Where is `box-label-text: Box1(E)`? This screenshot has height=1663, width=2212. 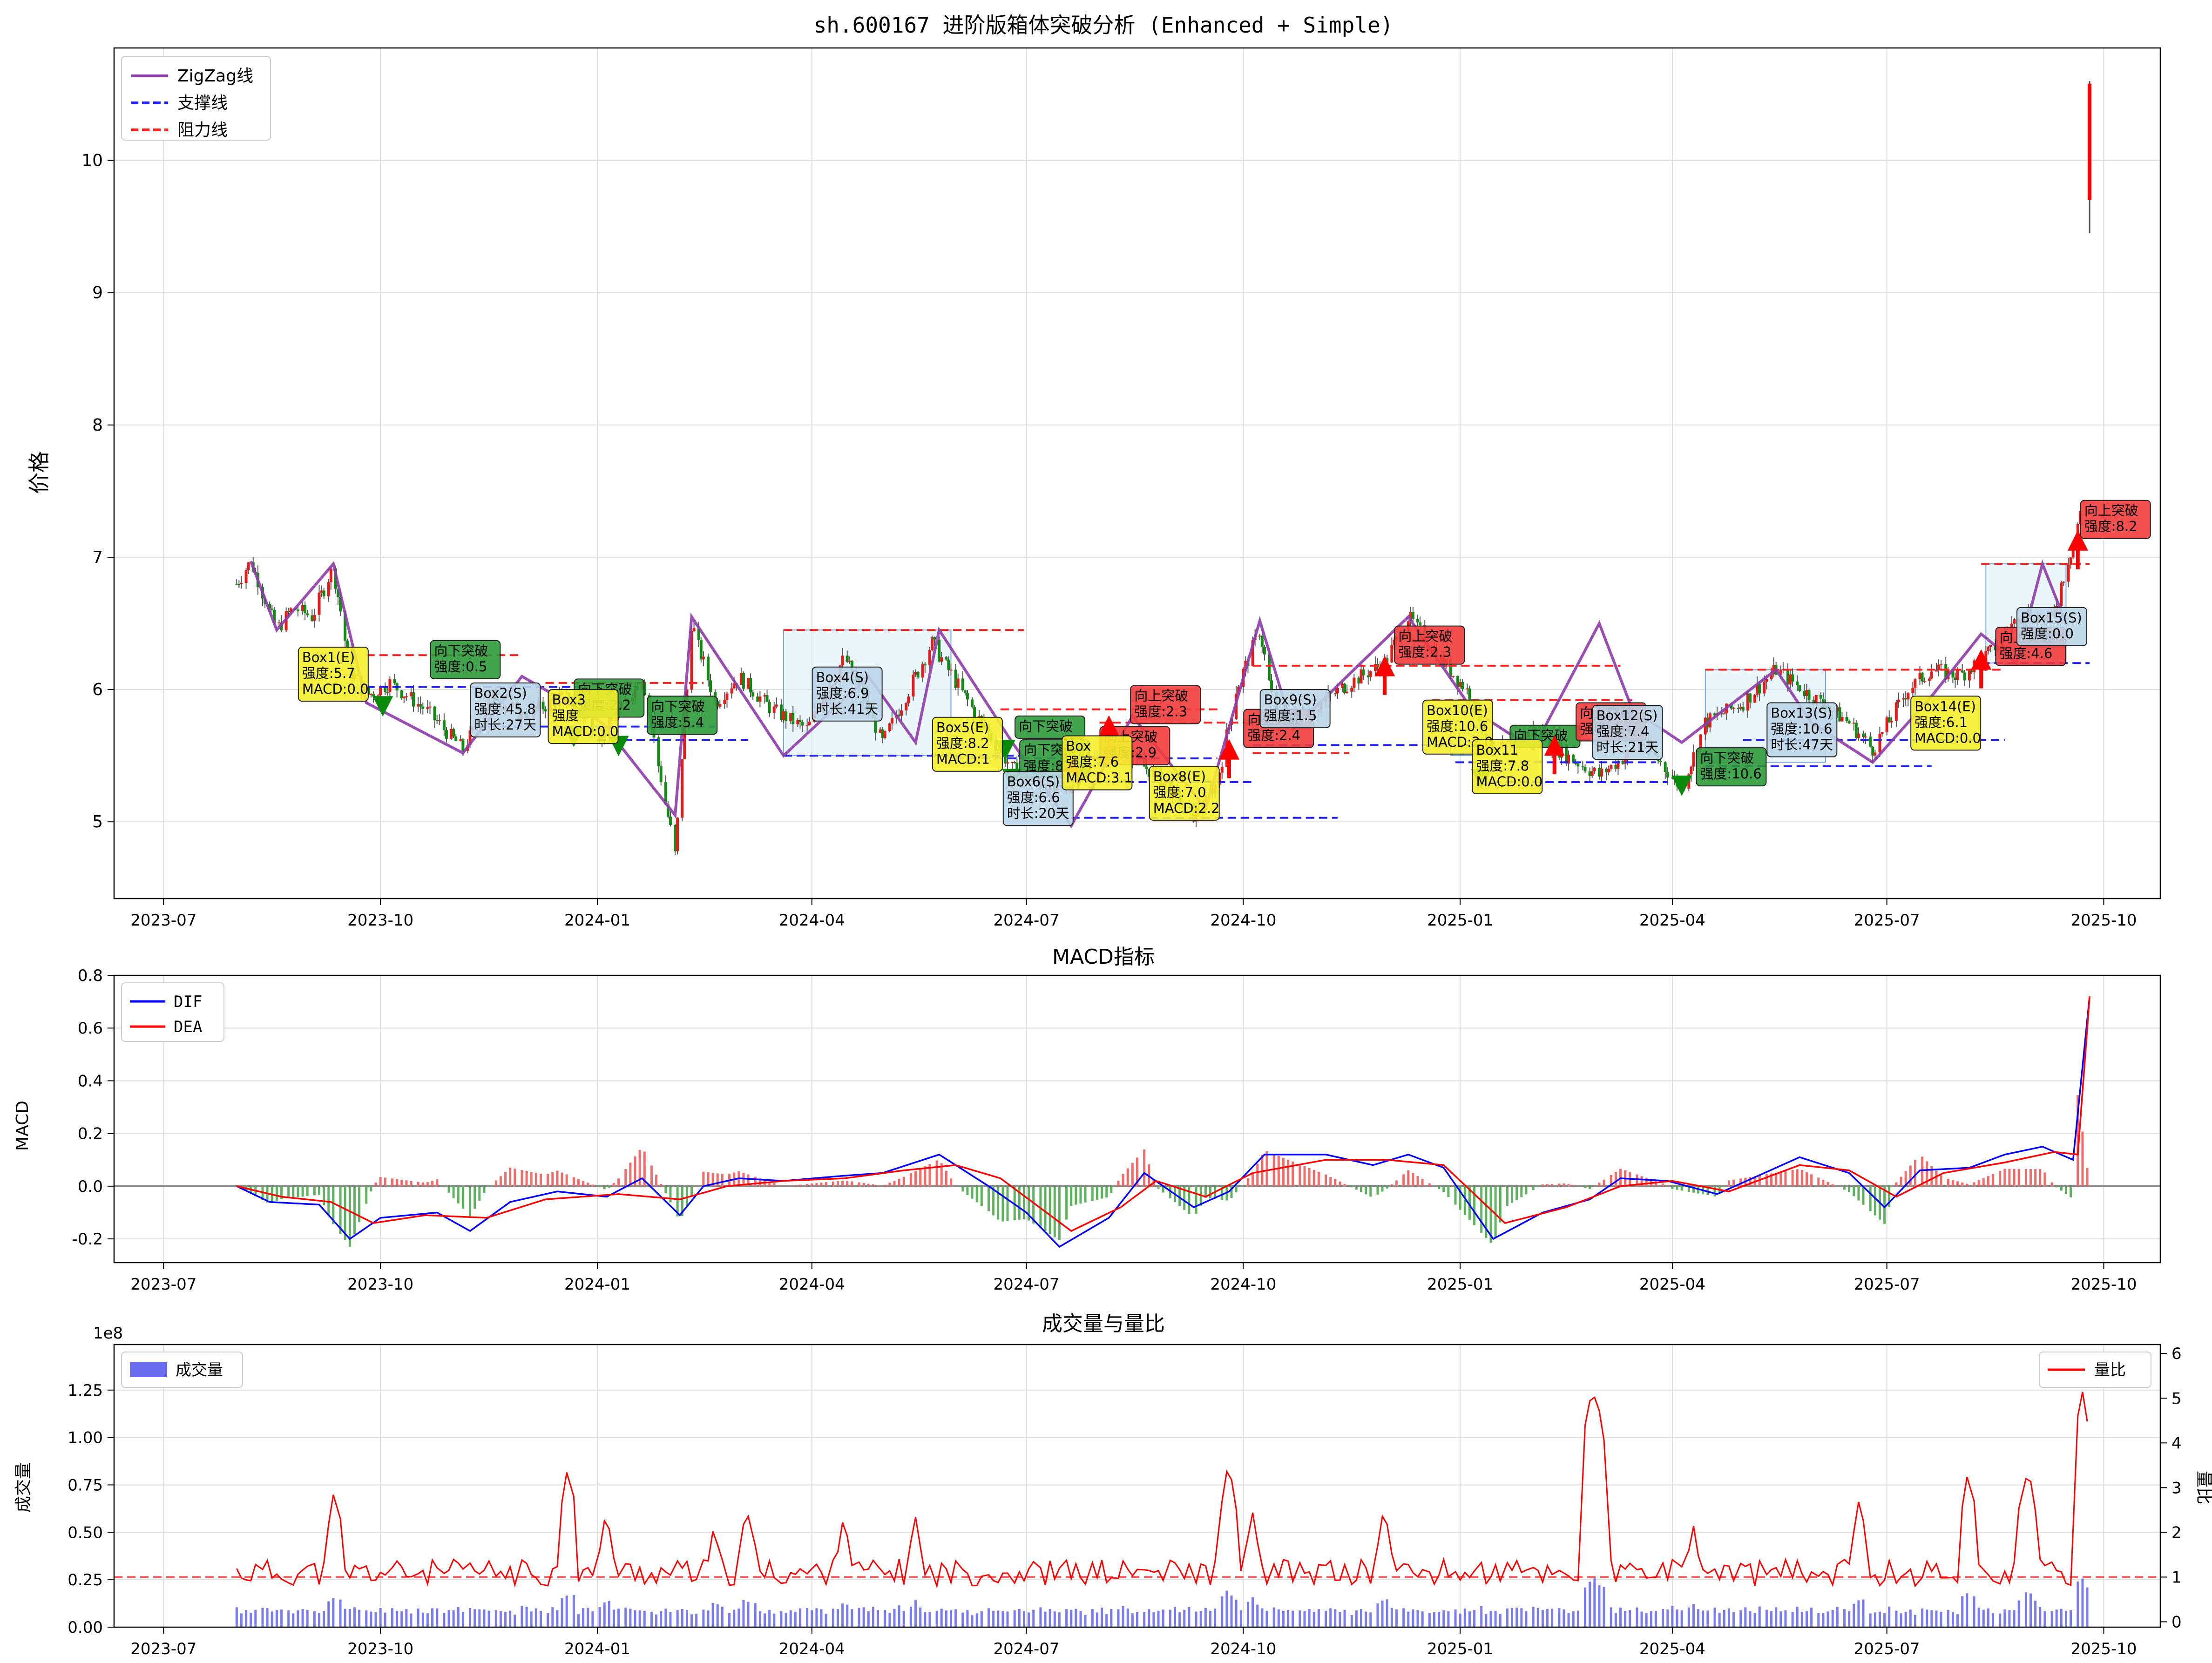 box-label-text: Box1(E) is located at coordinates (329, 657).